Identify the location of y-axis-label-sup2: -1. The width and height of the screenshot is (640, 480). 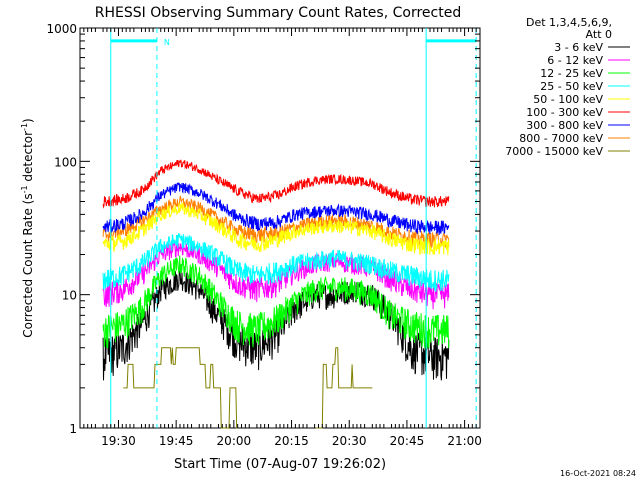
(24, 127).